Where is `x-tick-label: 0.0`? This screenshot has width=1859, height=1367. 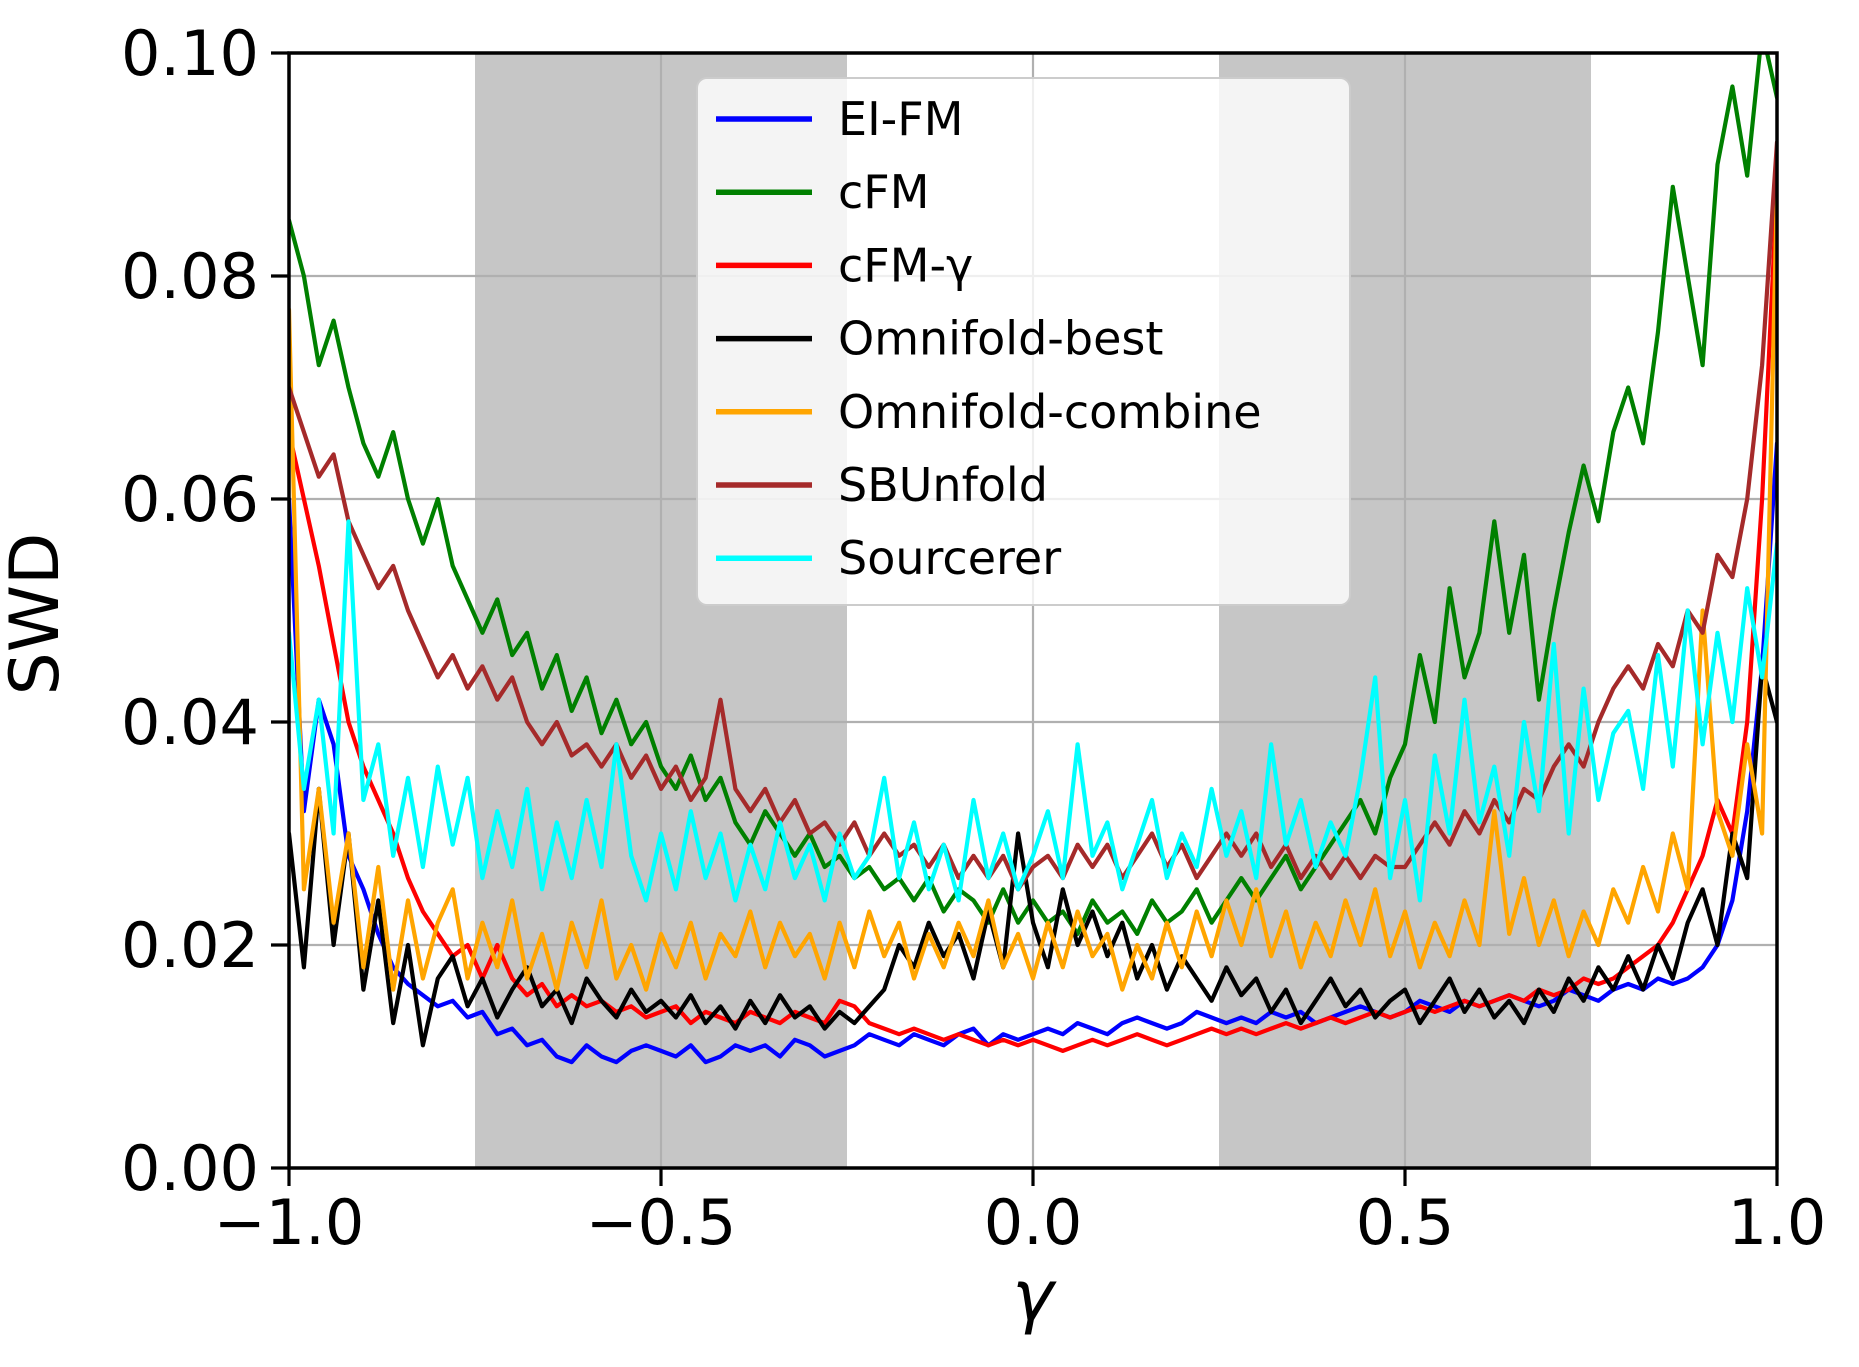 x-tick-label: 0.0 is located at coordinates (1033, 1222).